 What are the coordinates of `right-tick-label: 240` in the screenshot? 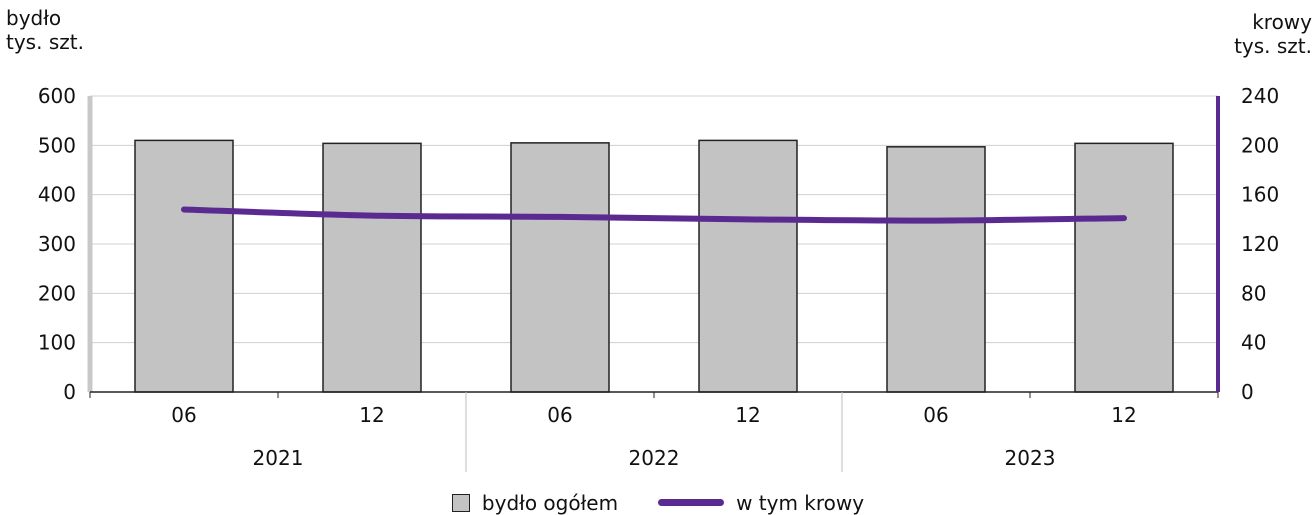 It's located at (1260, 96).